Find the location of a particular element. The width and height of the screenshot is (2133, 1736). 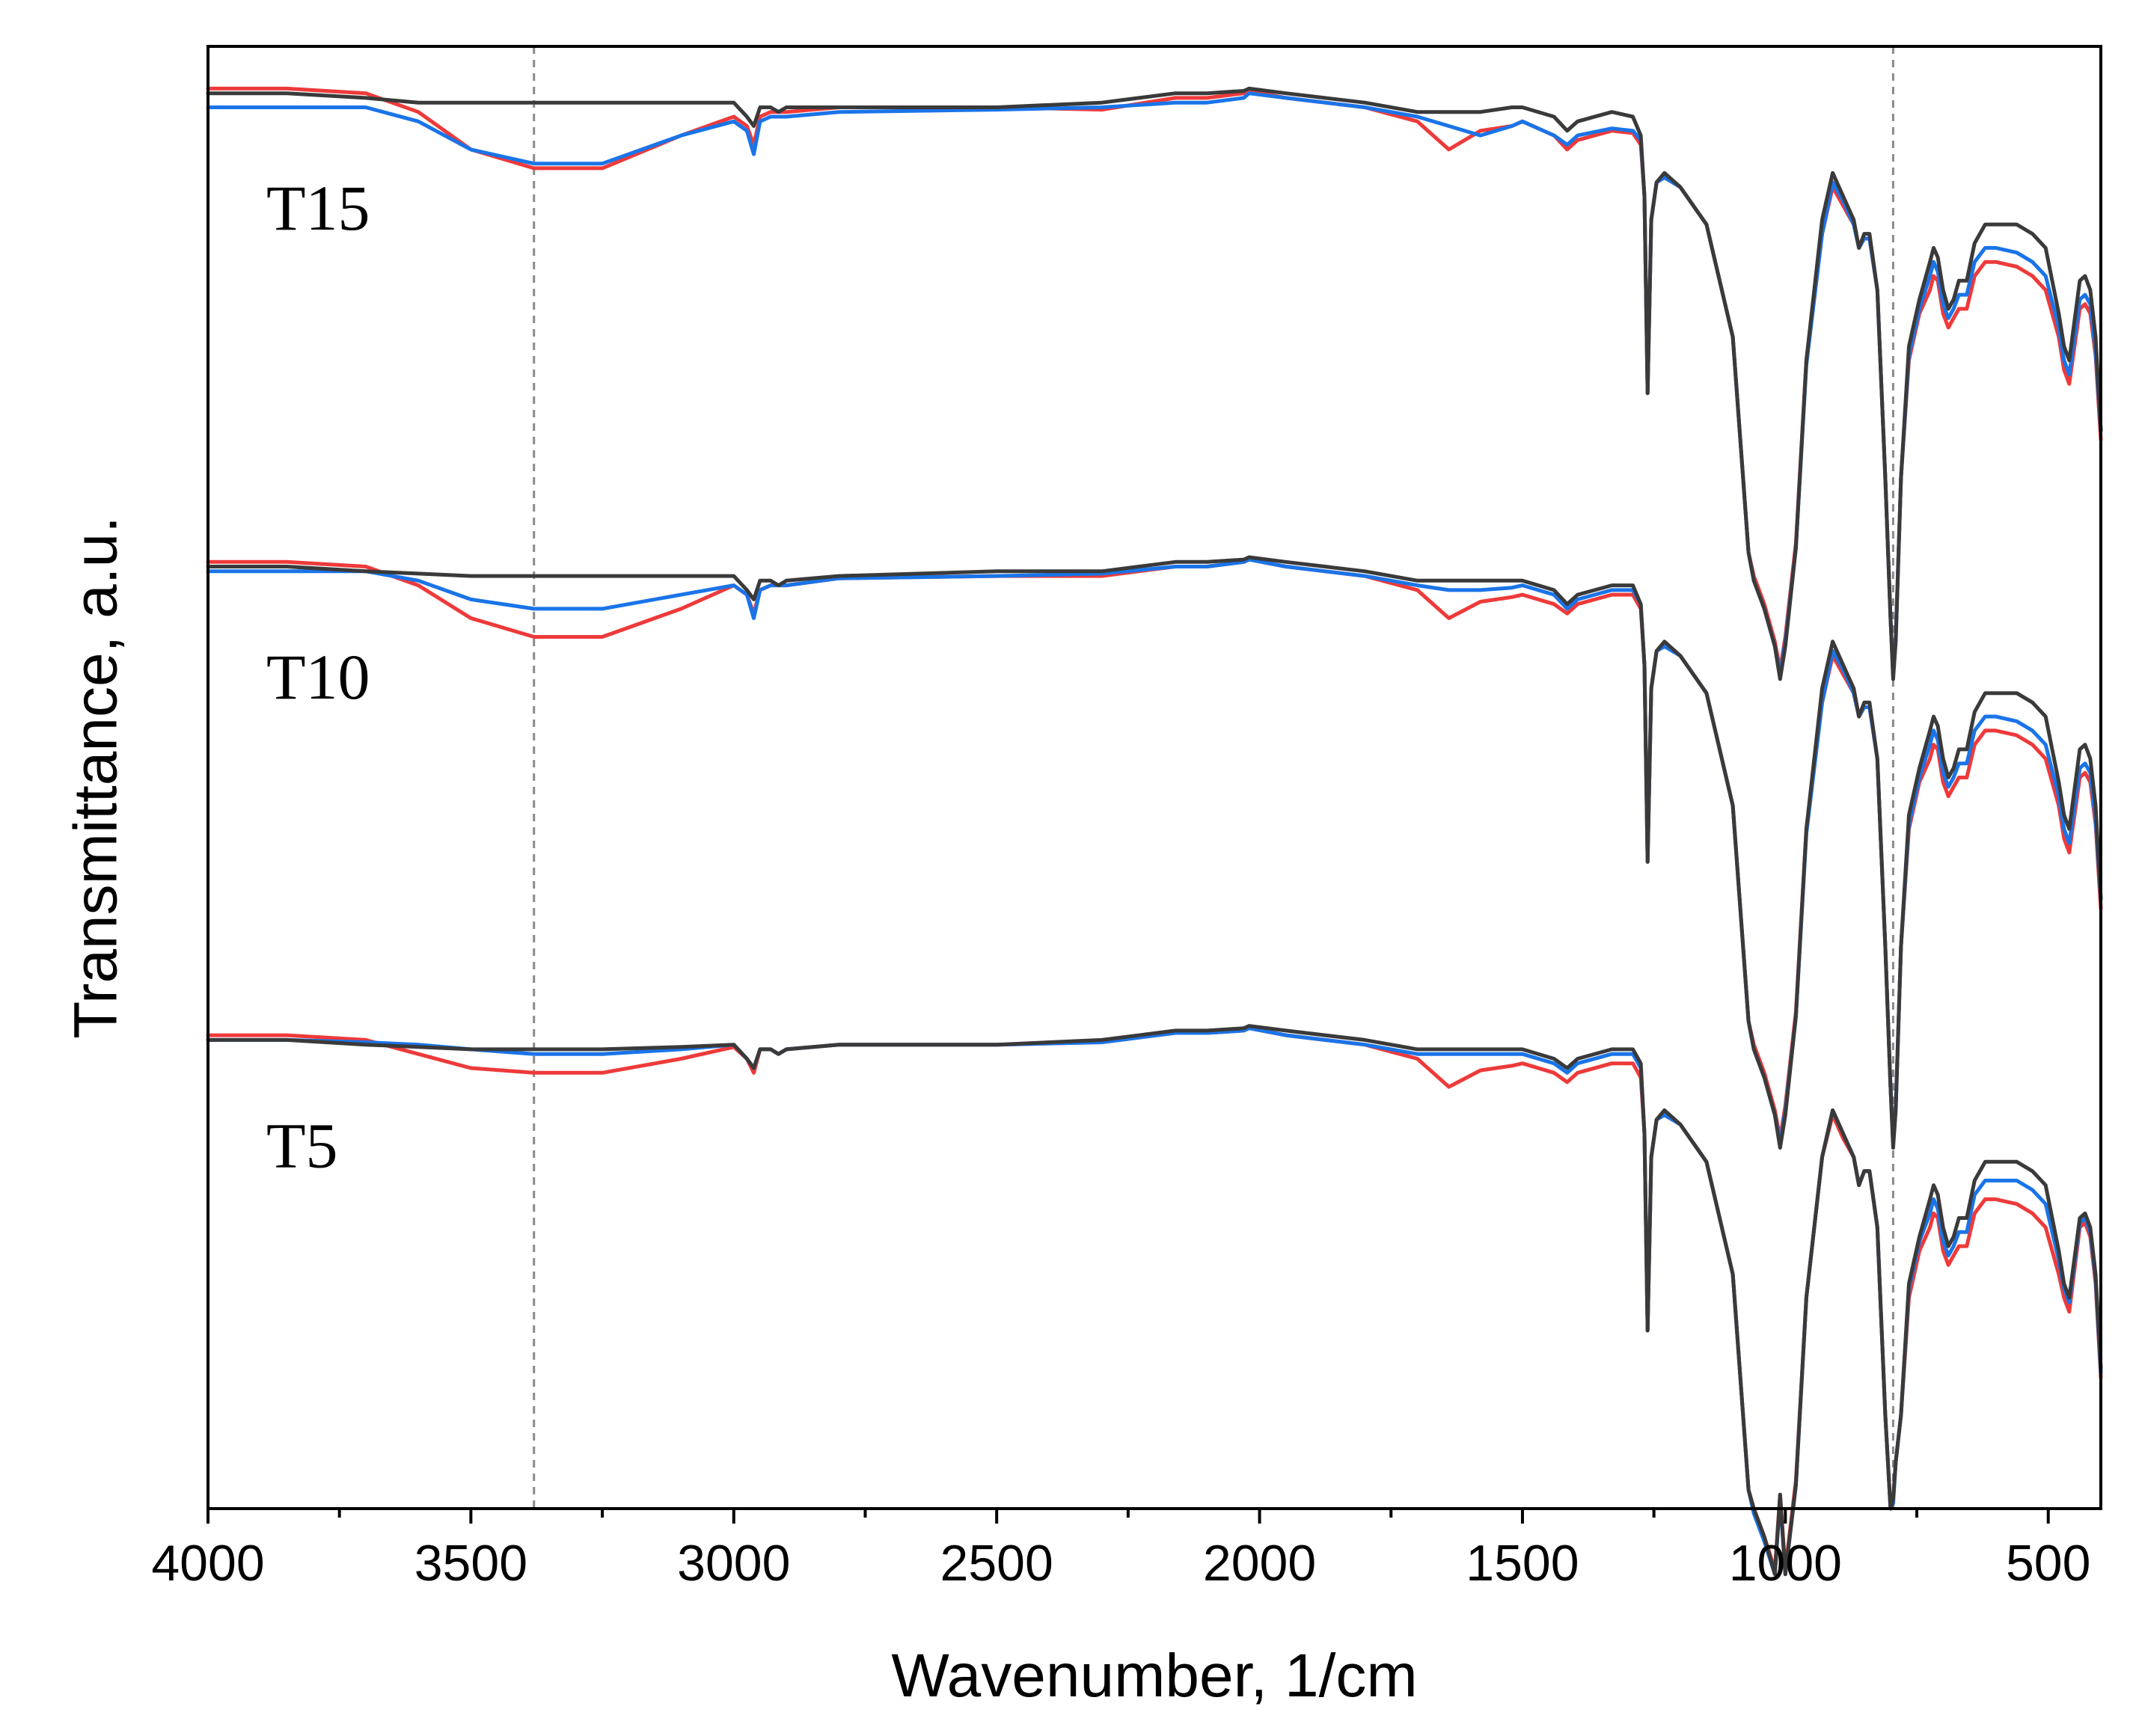

x-tick-label: 1000 is located at coordinates (1785, 1563).